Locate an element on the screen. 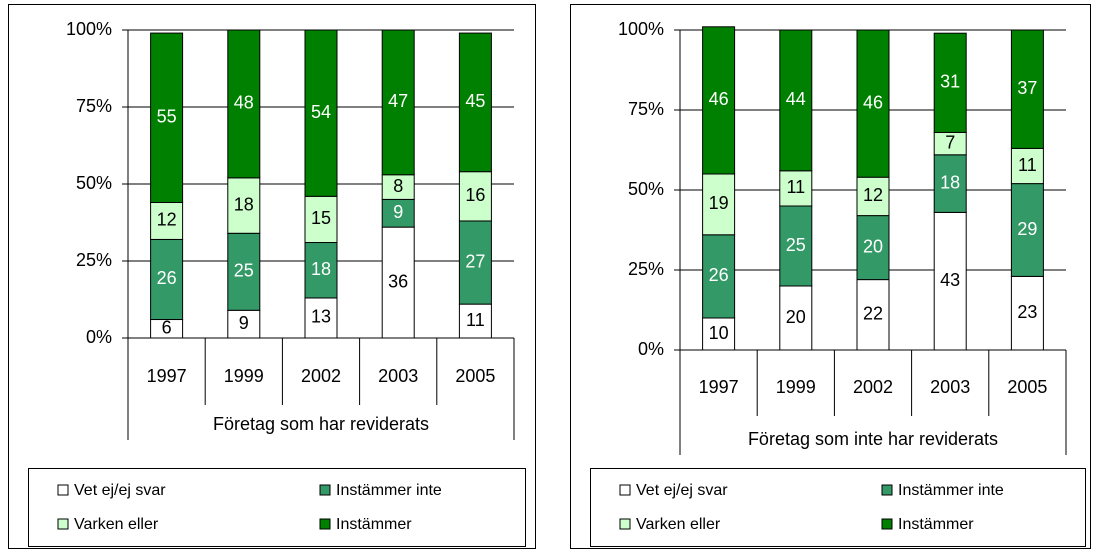  data-label: 44 is located at coordinates (796, 99).